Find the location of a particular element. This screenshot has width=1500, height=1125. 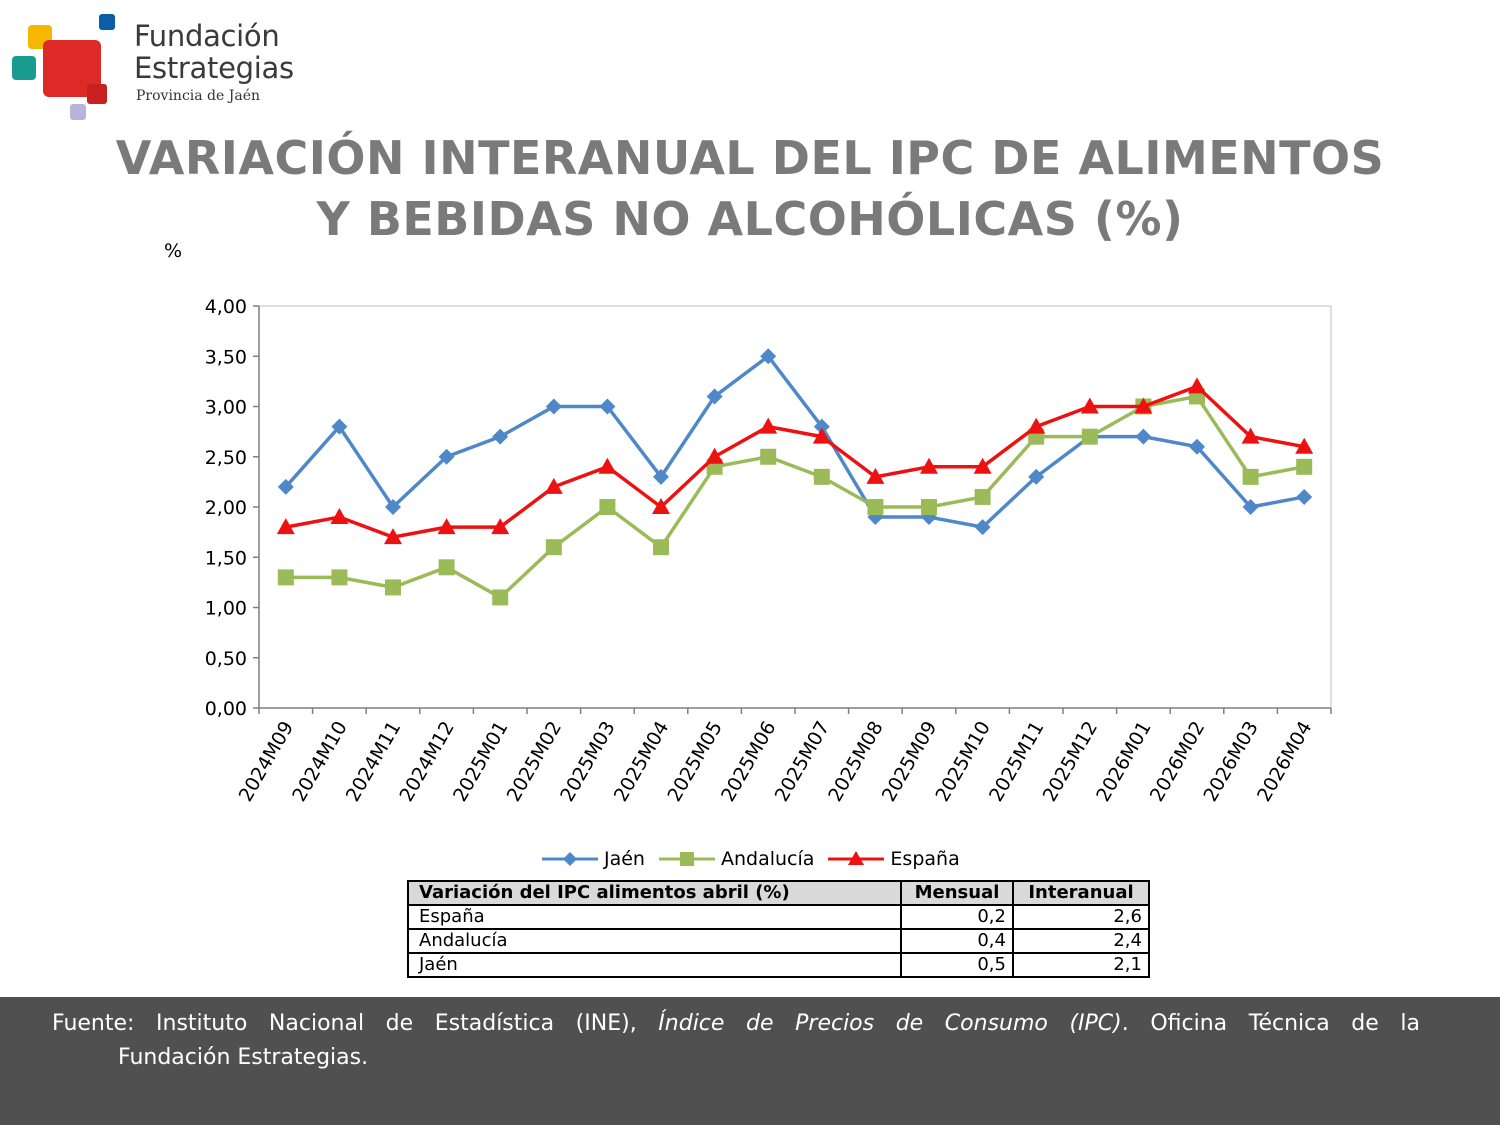

logo-name: Fundación Estrategias is located at coordinates (214, 52).